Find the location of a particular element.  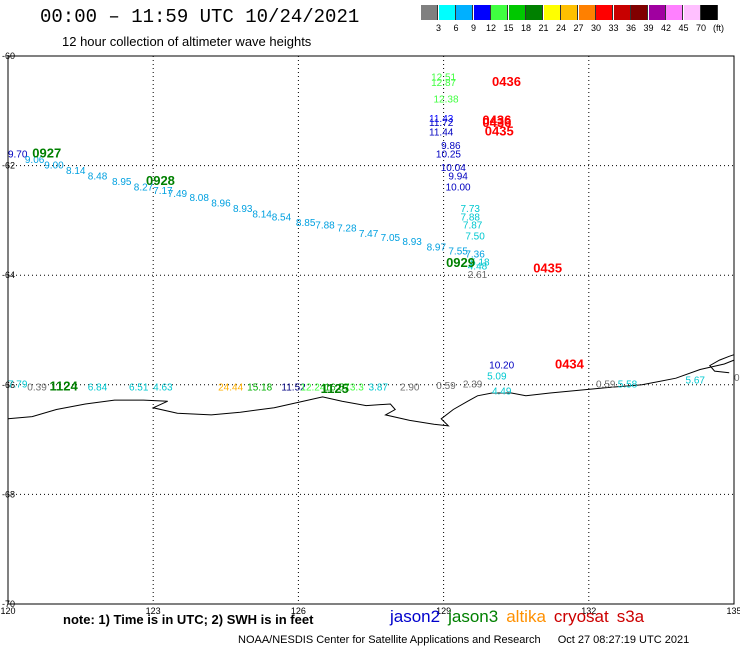

legend-label: 15 is located at coordinates (508, 28).